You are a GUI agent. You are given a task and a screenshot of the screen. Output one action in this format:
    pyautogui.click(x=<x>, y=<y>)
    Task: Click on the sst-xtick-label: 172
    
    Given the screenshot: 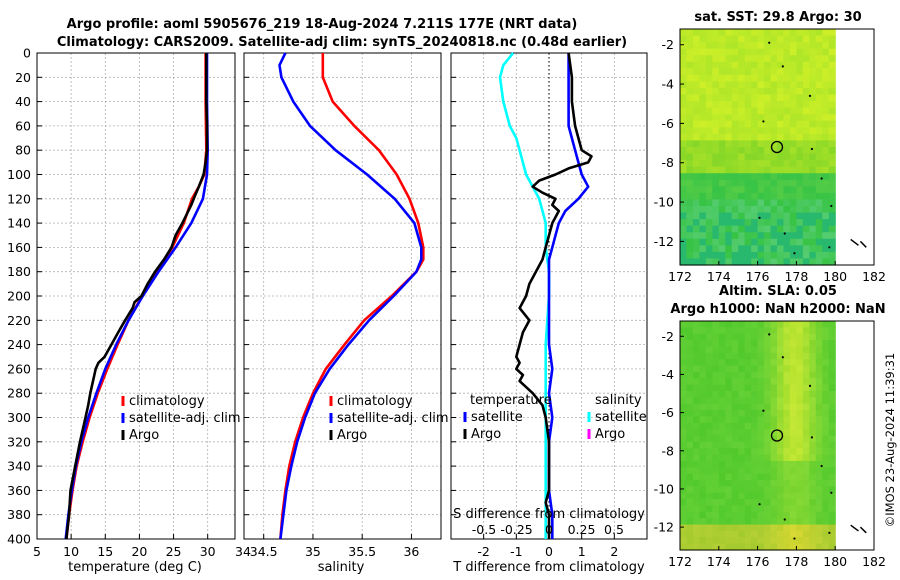 What is the action you would take?
    pyautogui.click(x=680, y=276)
    